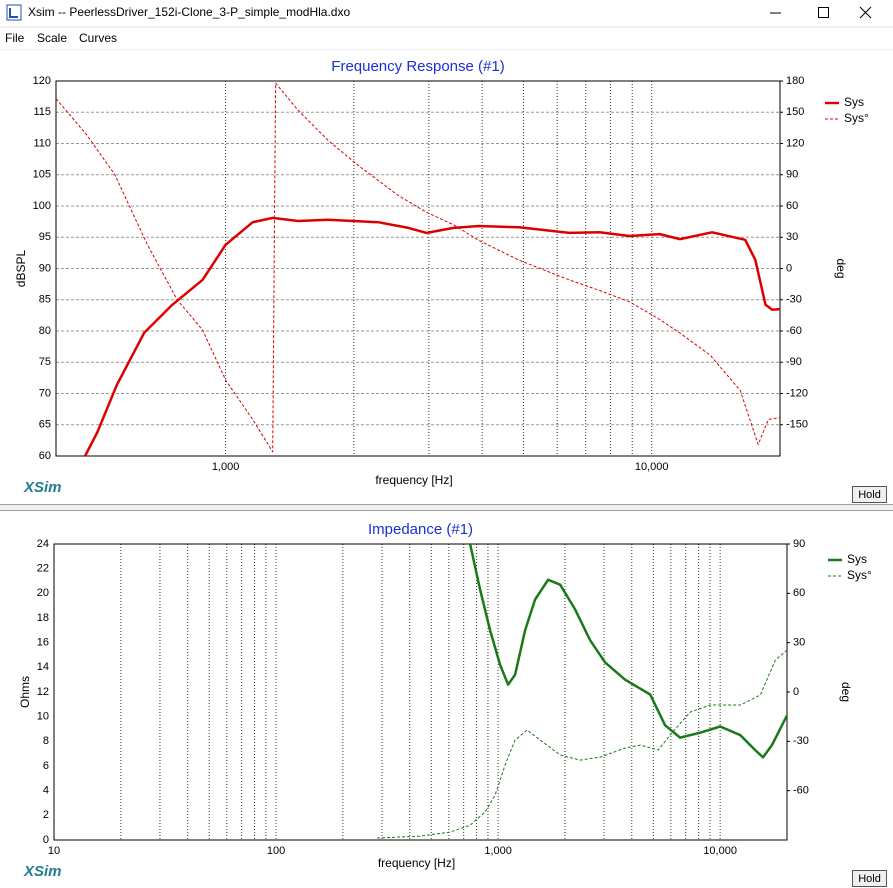 This screenshot has height=888, width=893. I want to click on y-axis-label: Ohms, so click(25, 692).